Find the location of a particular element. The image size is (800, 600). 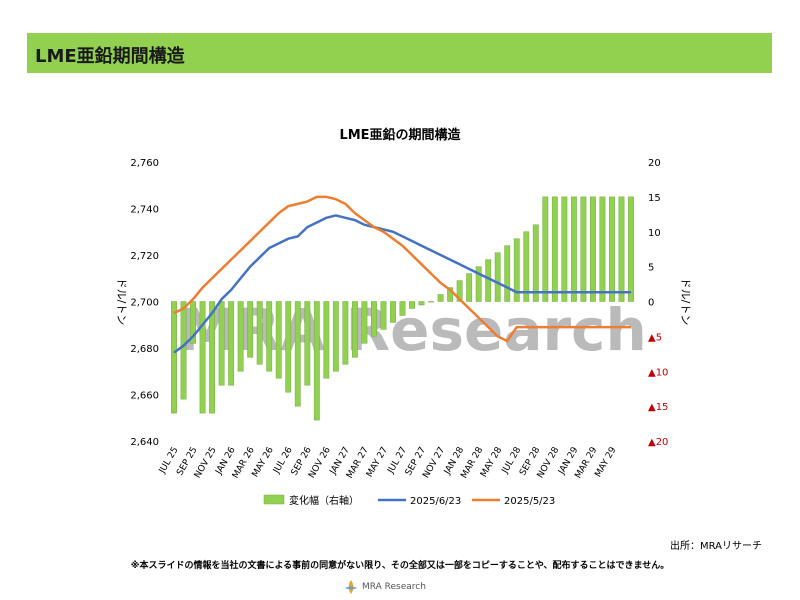

left-tick-label: 2,720 is located at coordinates (144, 256).